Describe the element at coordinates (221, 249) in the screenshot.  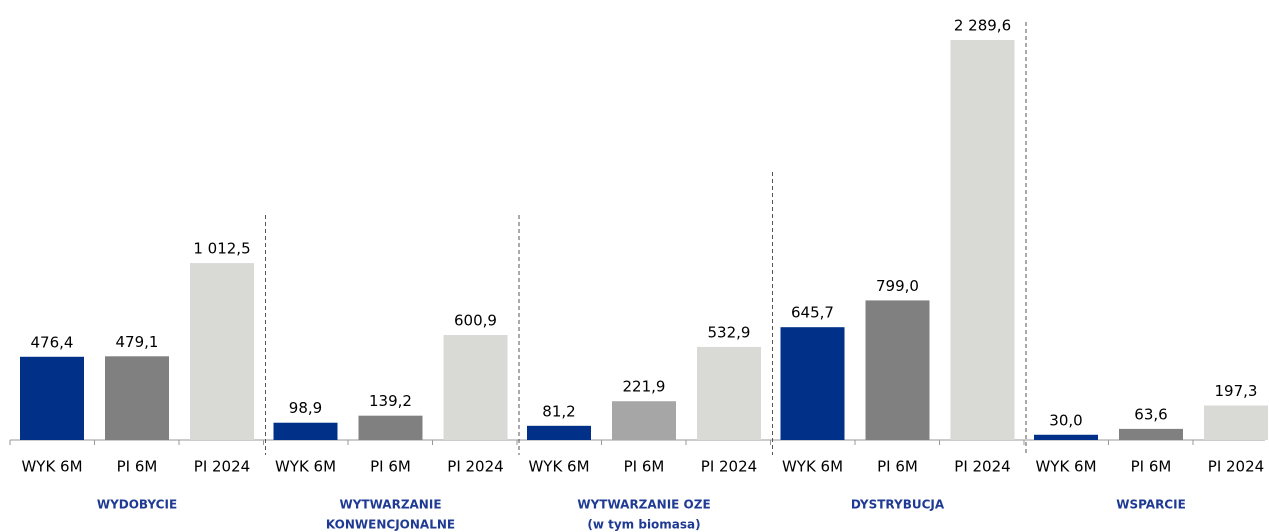
I see `data-label: 1 012,5` at that location.